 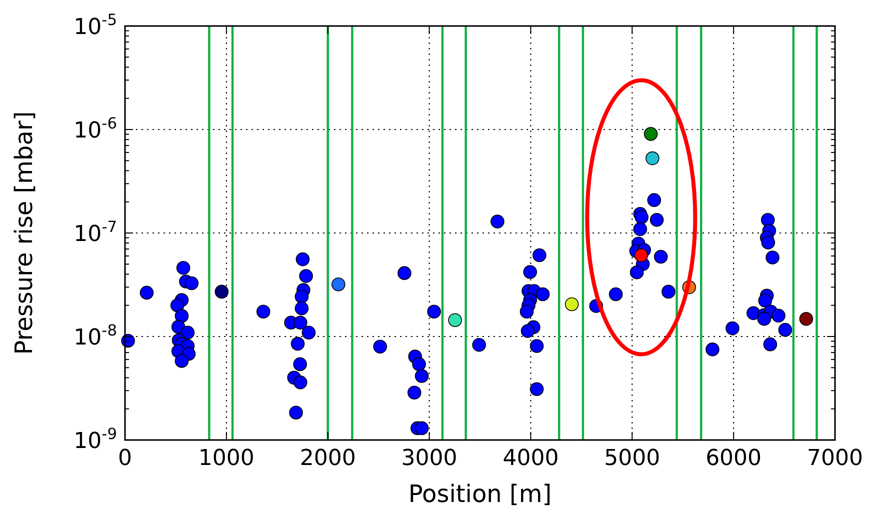 What do you see at coordinates (95, 336) in the screenshot?
I see `y-tick-label: 10$^{-8}$` at bounding box center [95, 336].